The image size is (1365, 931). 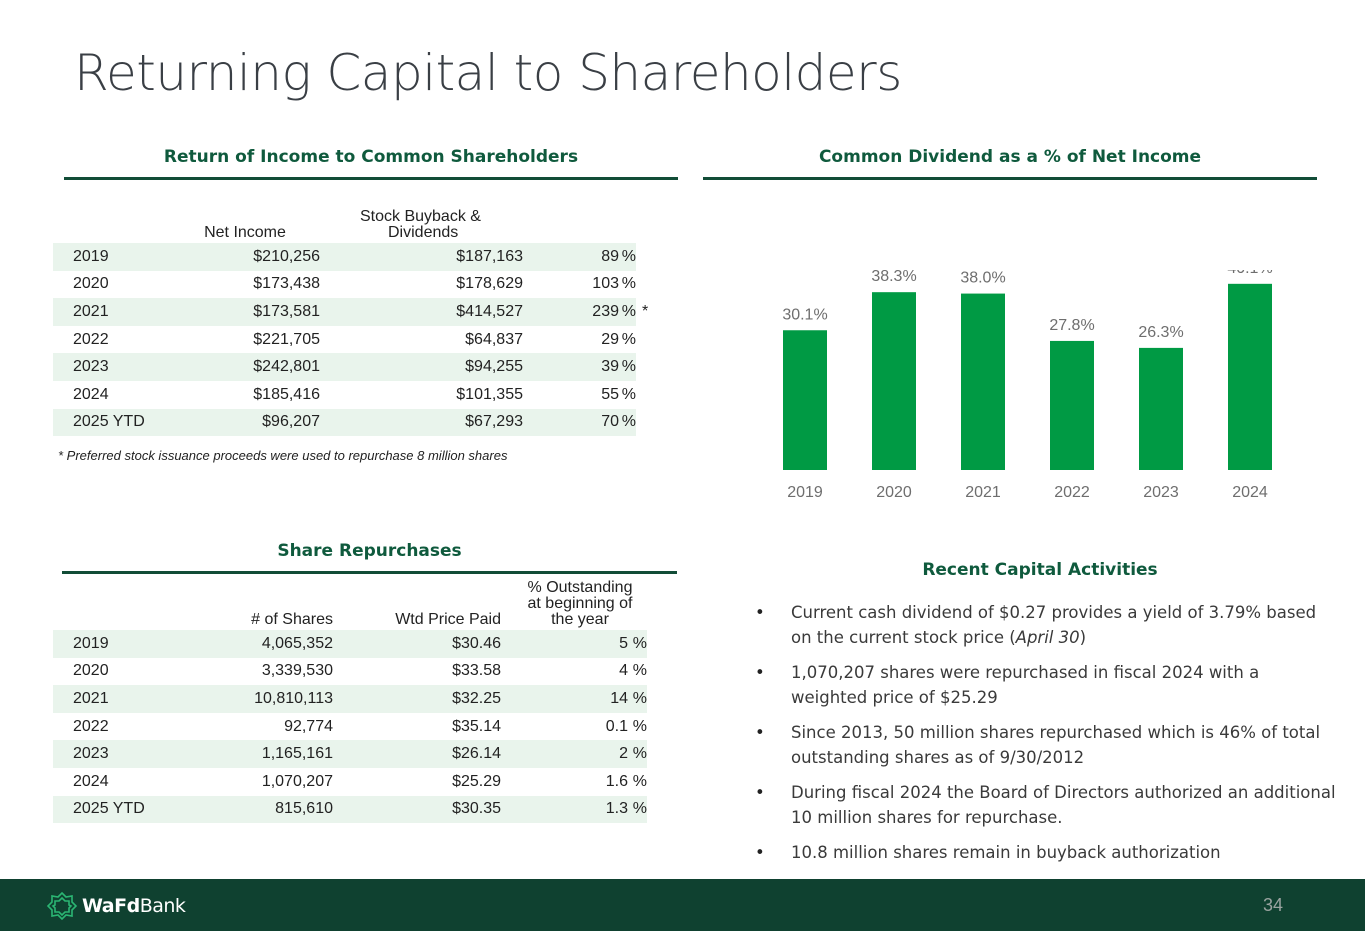 I want to click on bar-2022, so click(x=1072, y=405).